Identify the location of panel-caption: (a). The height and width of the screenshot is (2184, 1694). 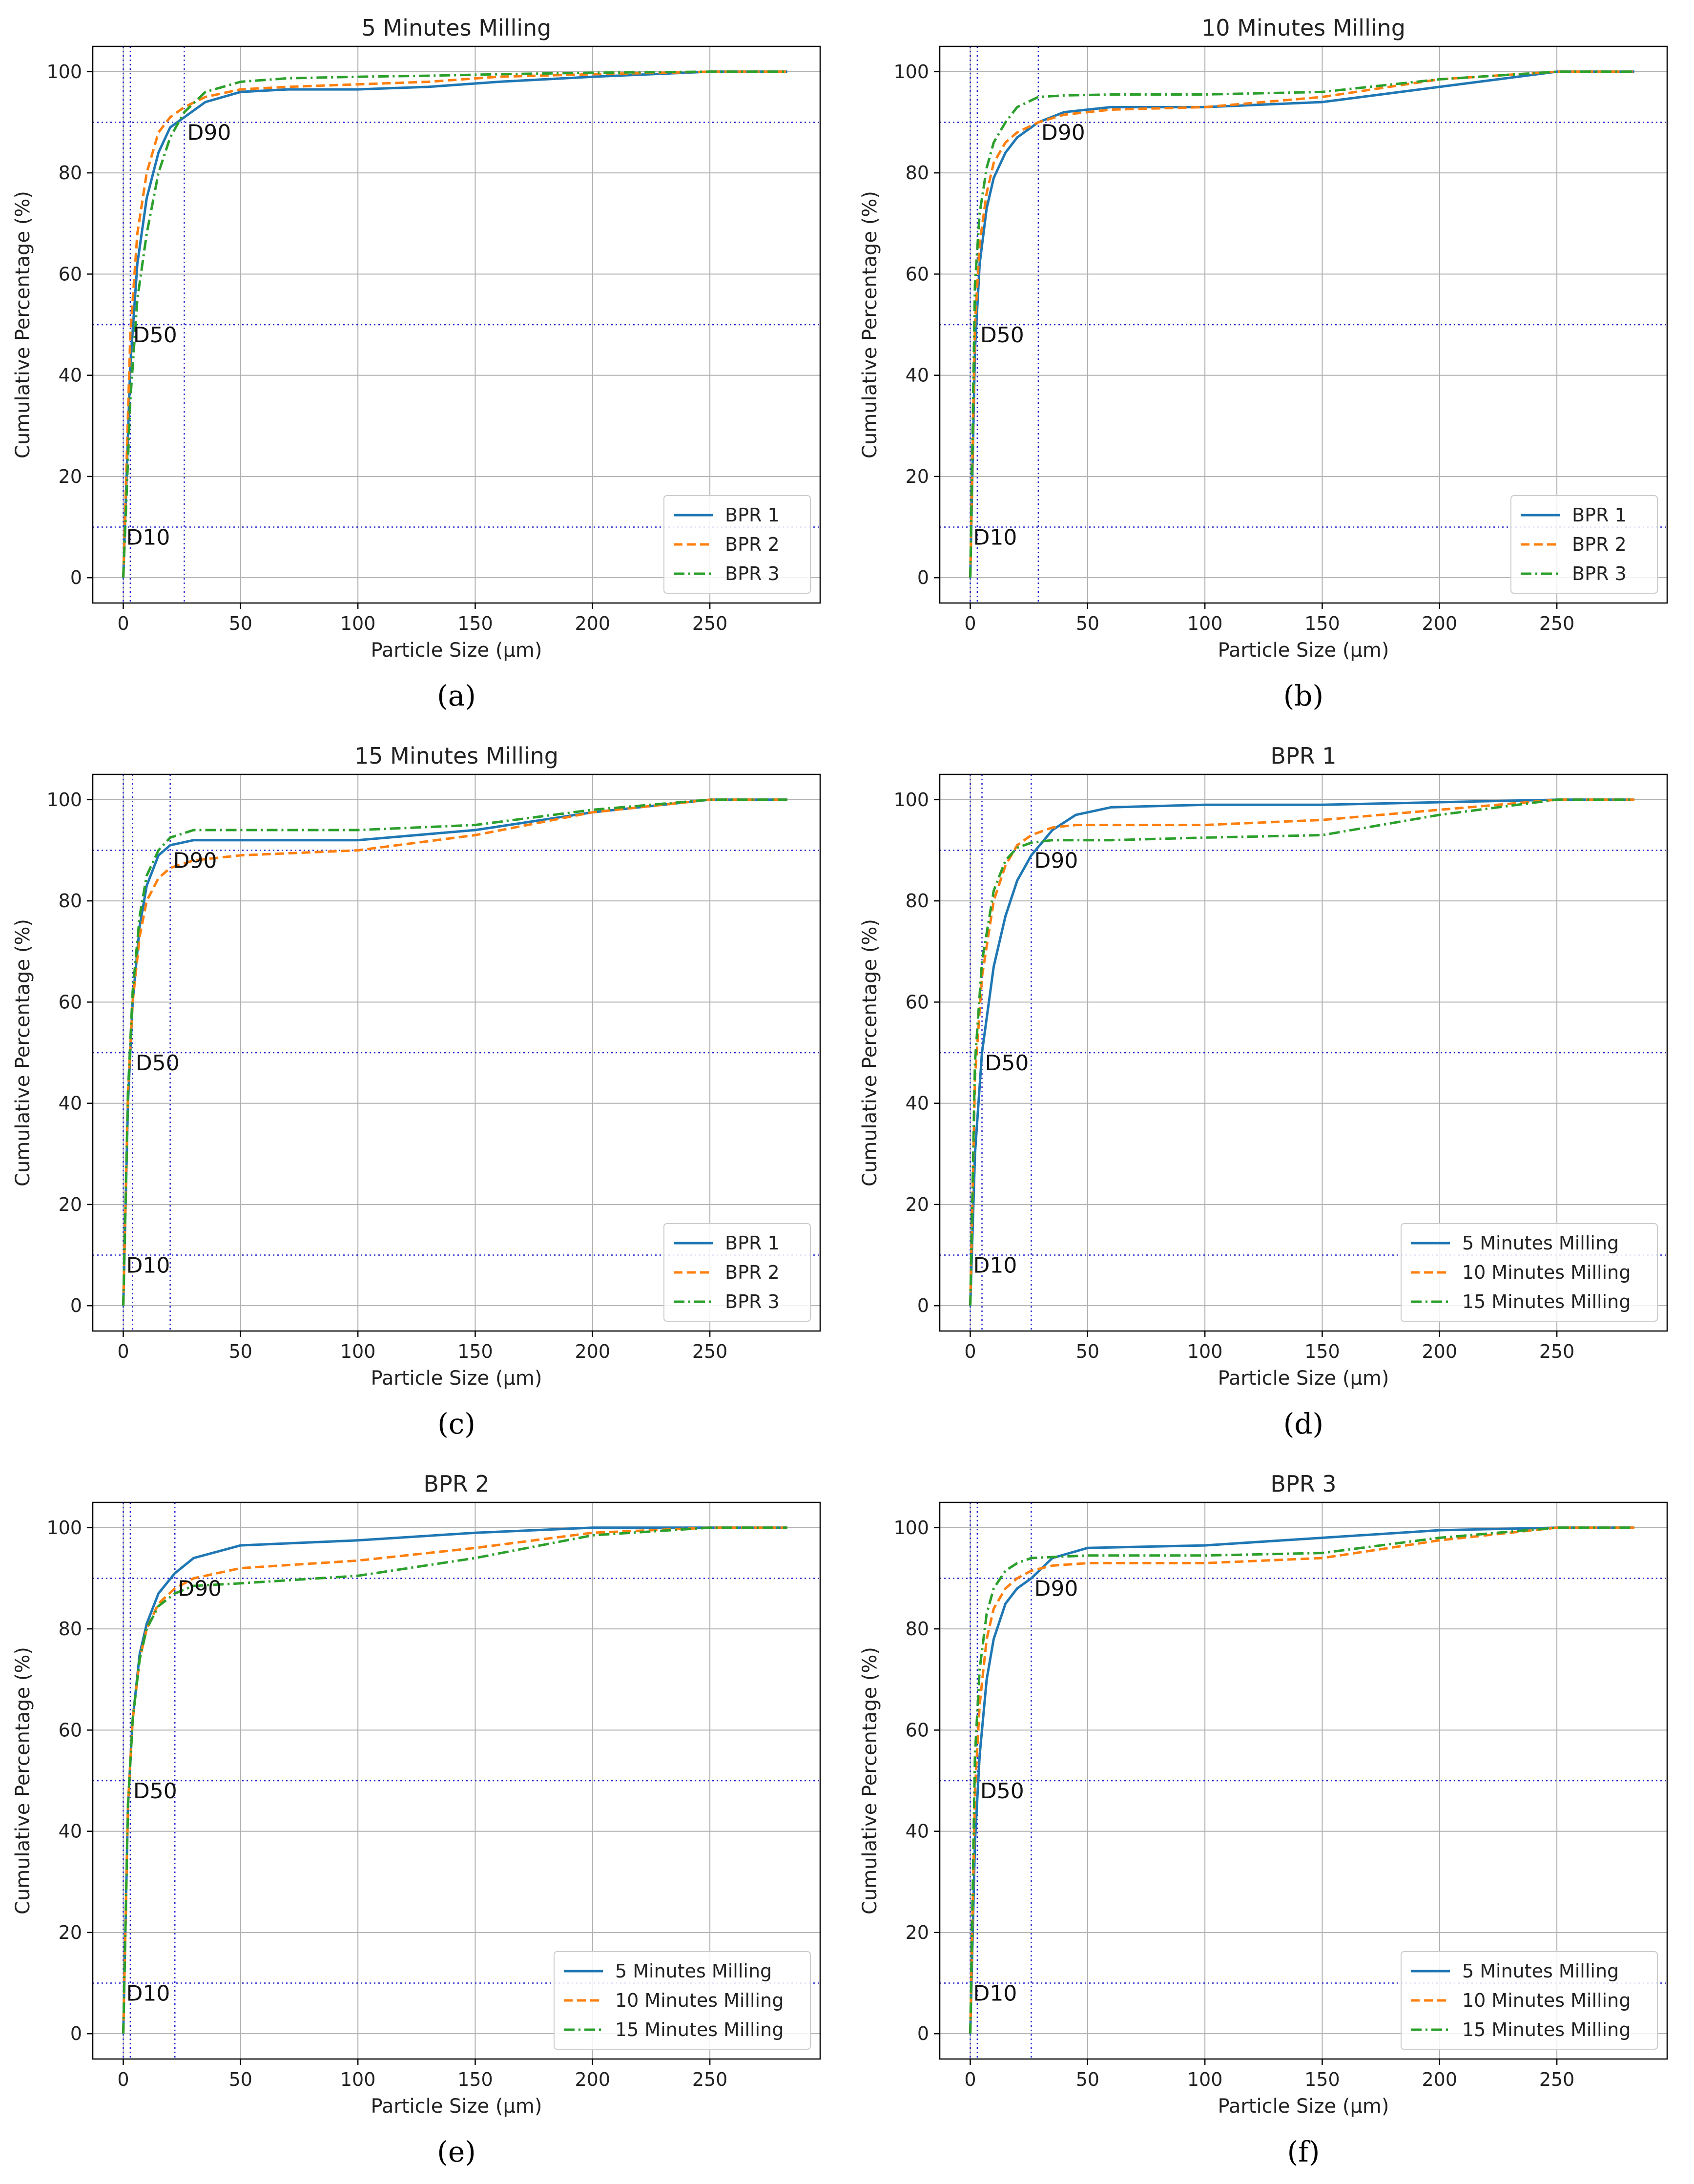
(457, 695).